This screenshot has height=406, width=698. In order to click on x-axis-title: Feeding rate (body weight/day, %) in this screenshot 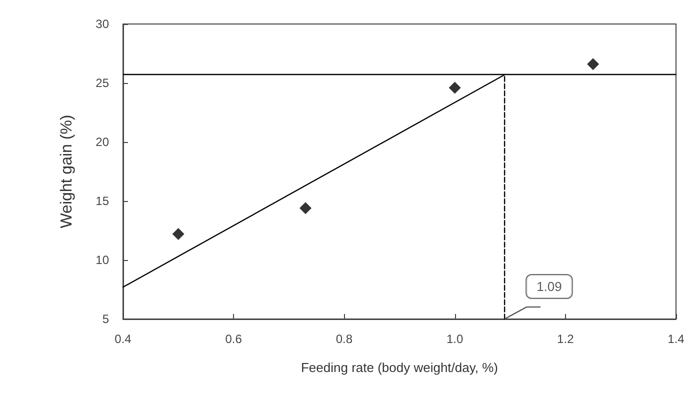, I will do `click(399, 367)`.